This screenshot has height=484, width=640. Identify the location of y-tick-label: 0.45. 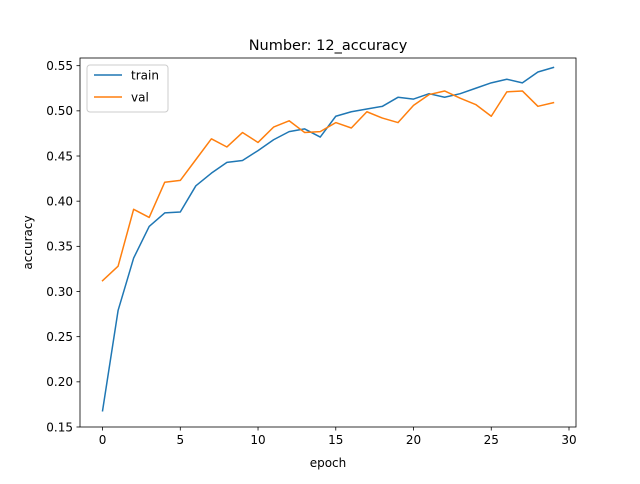
(59, 156).